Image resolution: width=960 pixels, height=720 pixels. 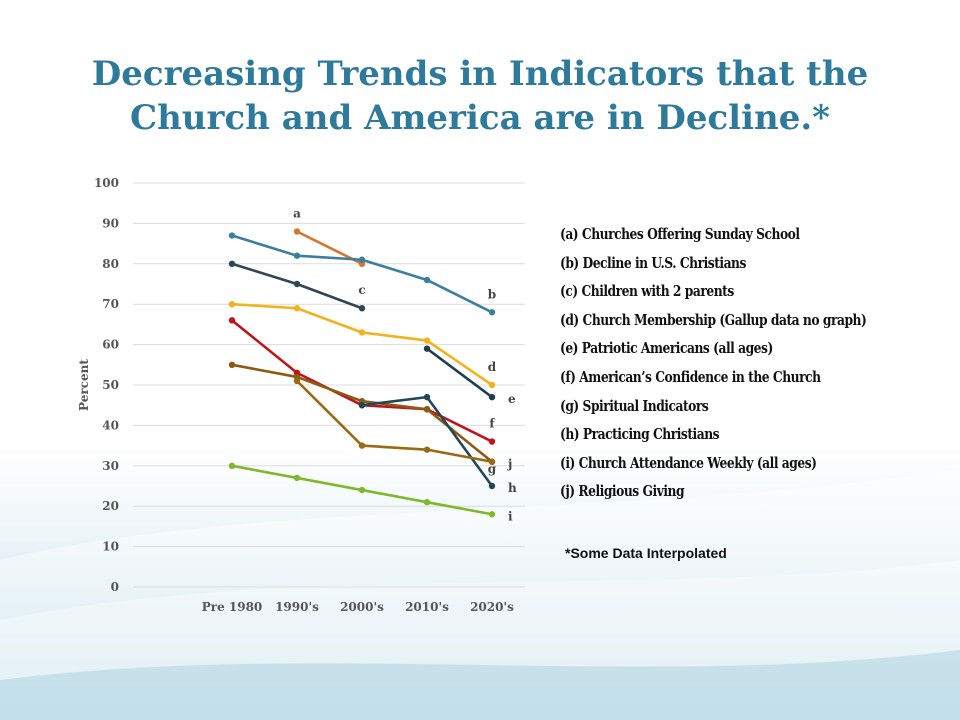 What do you see at coordinates (110, 385) in the screenshot?
I see `y-tick-label: 50` at bounding box center [110, 385].